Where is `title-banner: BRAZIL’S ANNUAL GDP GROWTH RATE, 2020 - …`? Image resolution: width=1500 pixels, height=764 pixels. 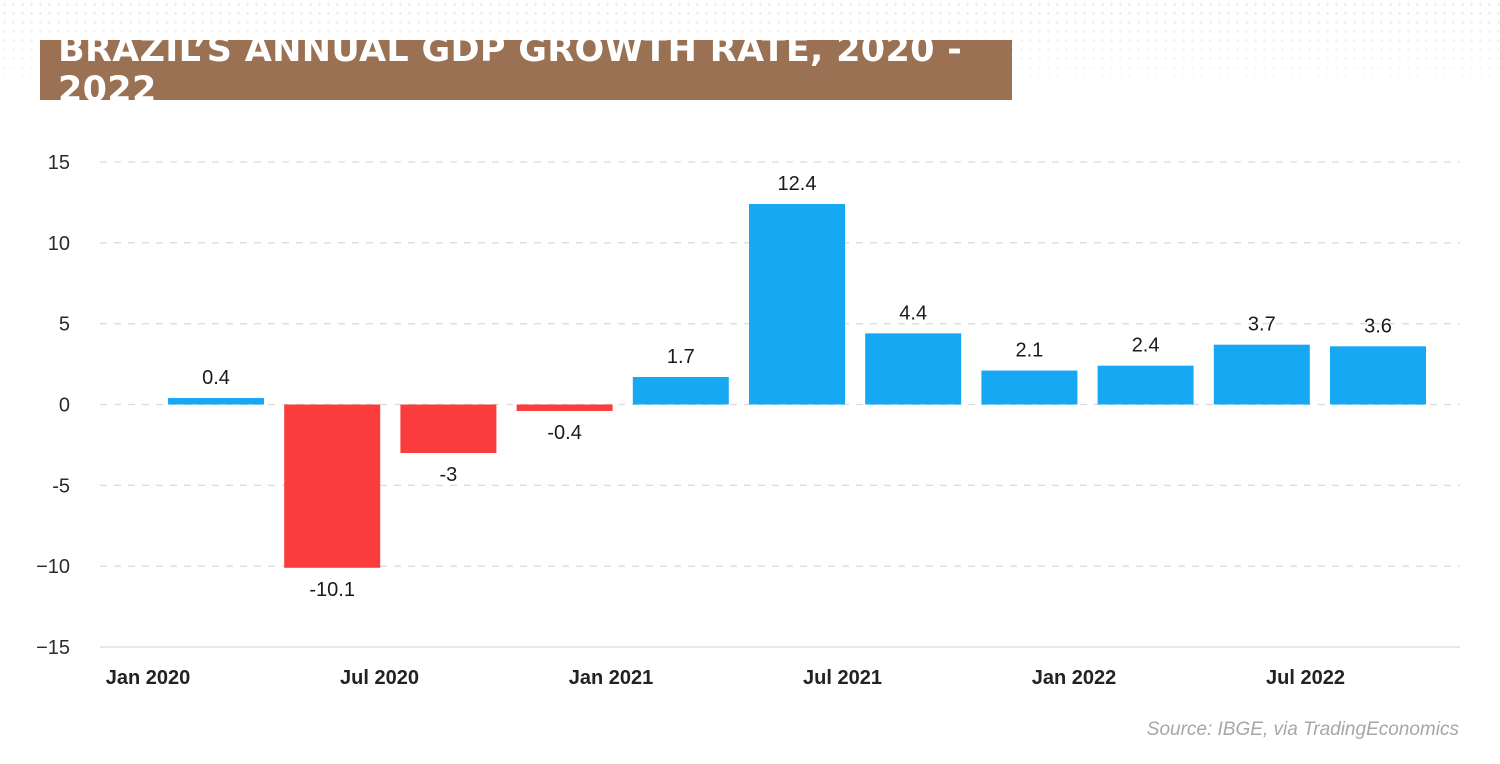 title-banner: BRAZIL’S ANNUAL GDP GROWTH RATE, 2020 - … is located at coordinates (526, 70).